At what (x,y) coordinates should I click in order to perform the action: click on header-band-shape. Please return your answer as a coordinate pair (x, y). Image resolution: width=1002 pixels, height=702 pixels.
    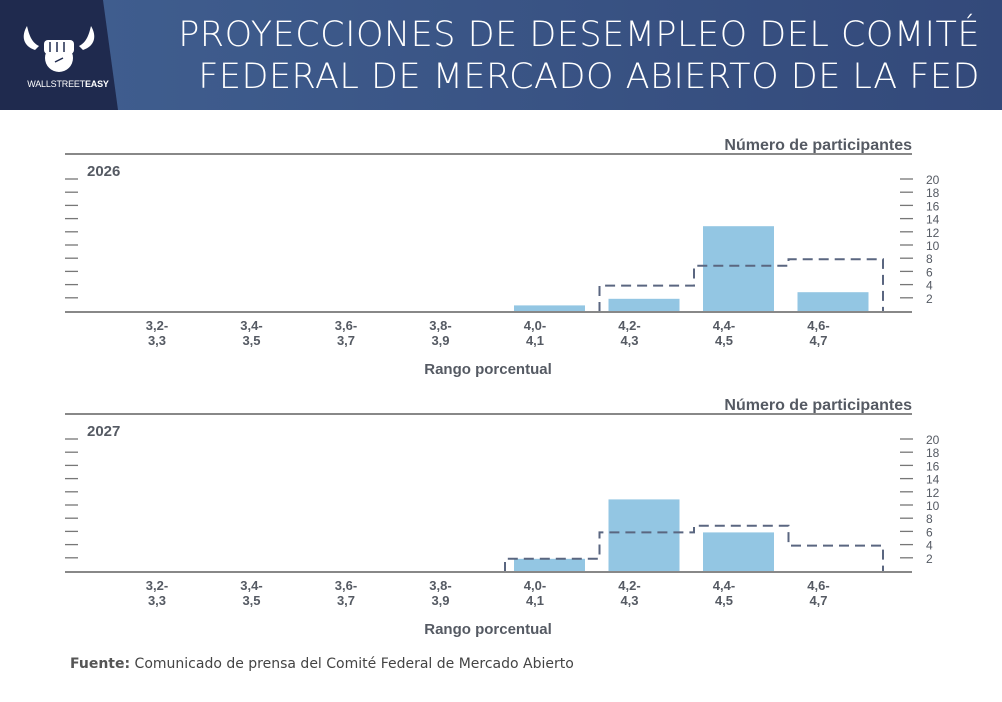
    Looking at the image, I should click on (552, 55).